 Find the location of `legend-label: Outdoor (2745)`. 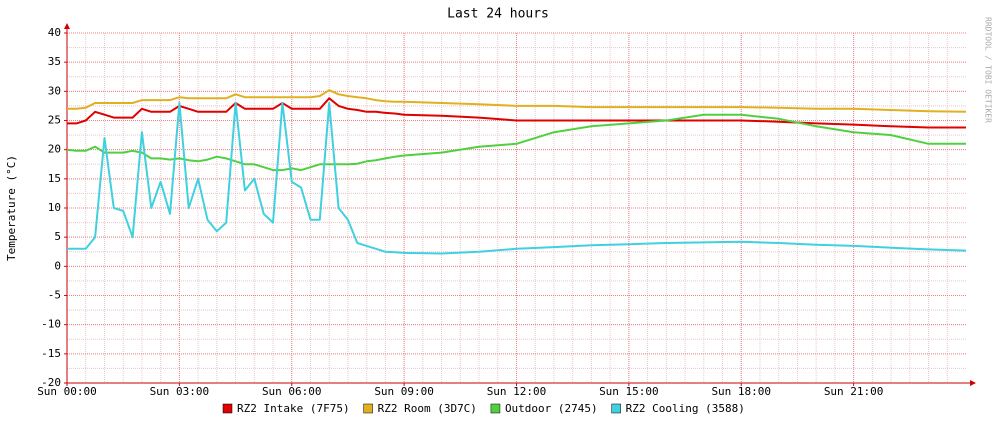

legend-label: Outdoor (2745) is located at coordinates (551, 408).